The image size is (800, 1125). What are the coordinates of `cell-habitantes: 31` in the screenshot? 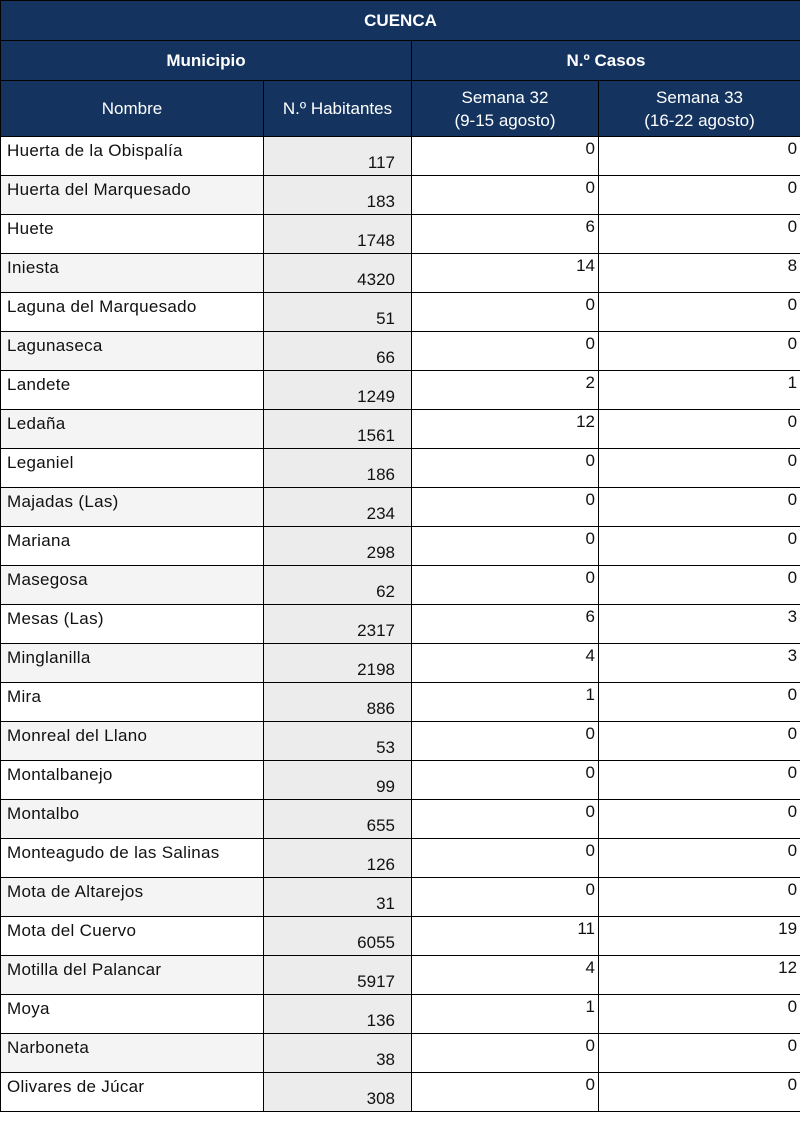 It's located at (337, 897).